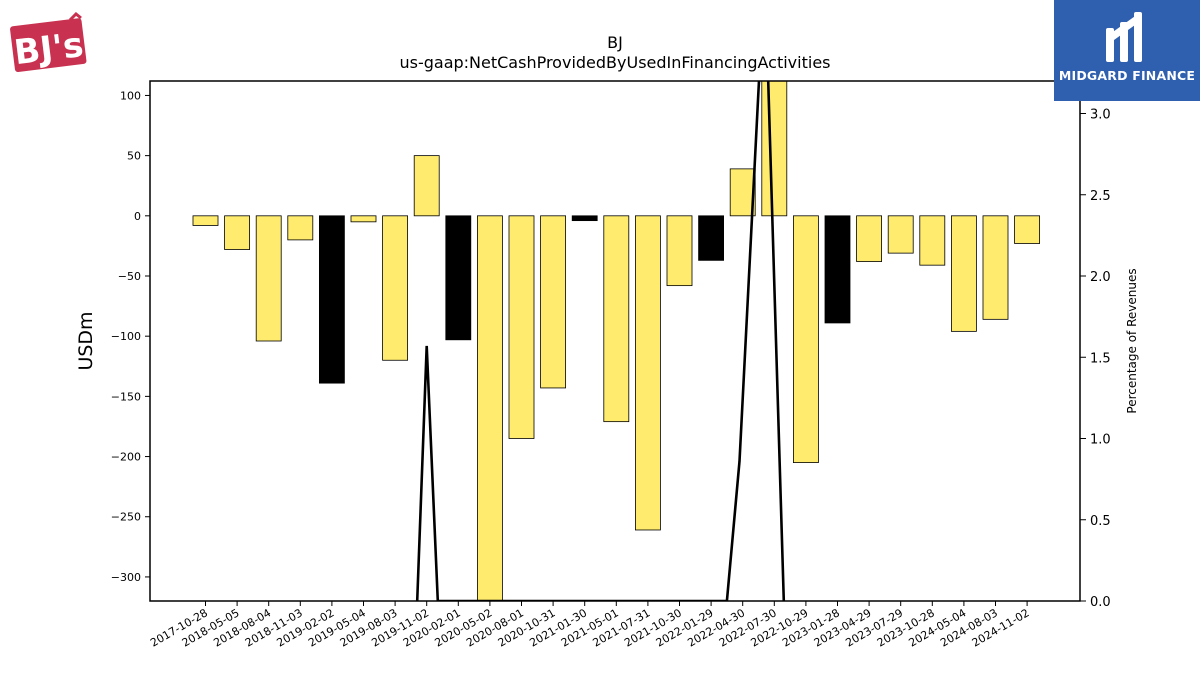  I want to click on y-tick-label: 0, so click(137, 216).